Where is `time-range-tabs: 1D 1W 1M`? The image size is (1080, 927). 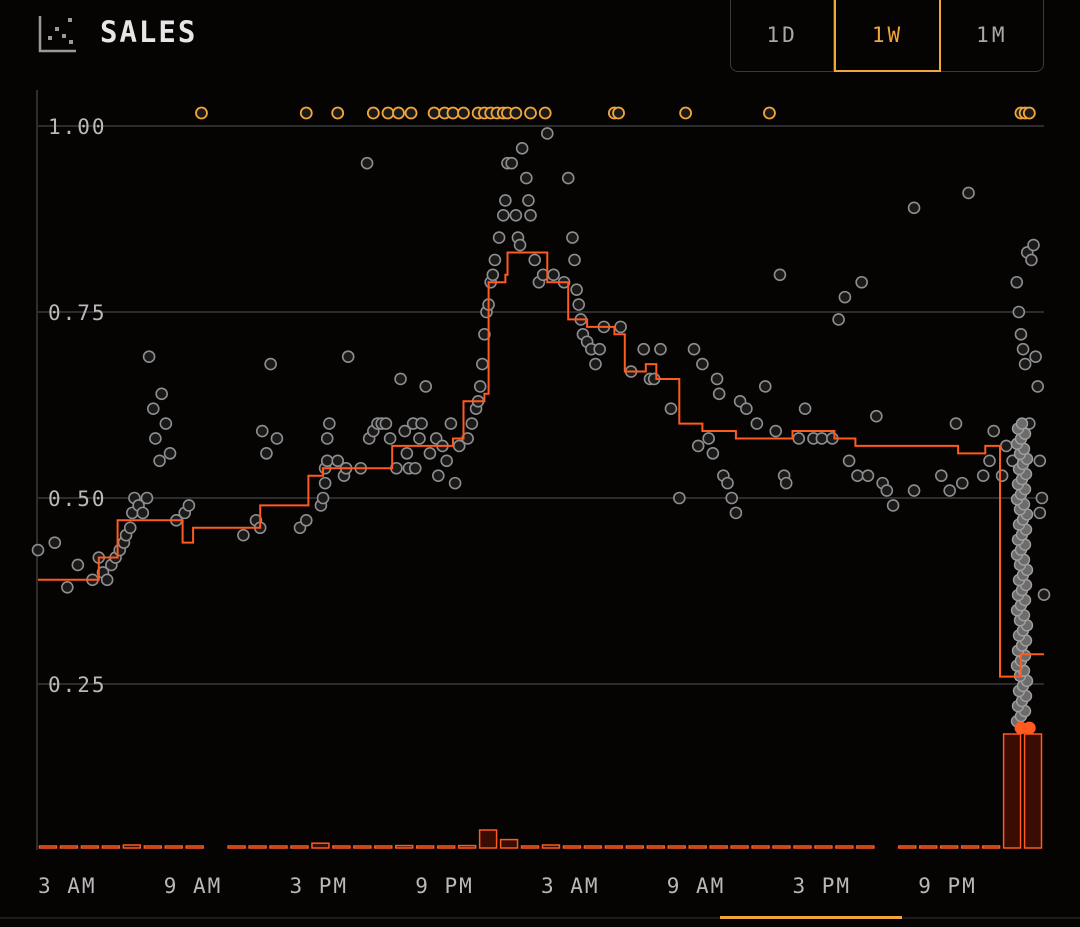
time-range-tabs: 1D 1W 1M is located at coordinates (887, 36).